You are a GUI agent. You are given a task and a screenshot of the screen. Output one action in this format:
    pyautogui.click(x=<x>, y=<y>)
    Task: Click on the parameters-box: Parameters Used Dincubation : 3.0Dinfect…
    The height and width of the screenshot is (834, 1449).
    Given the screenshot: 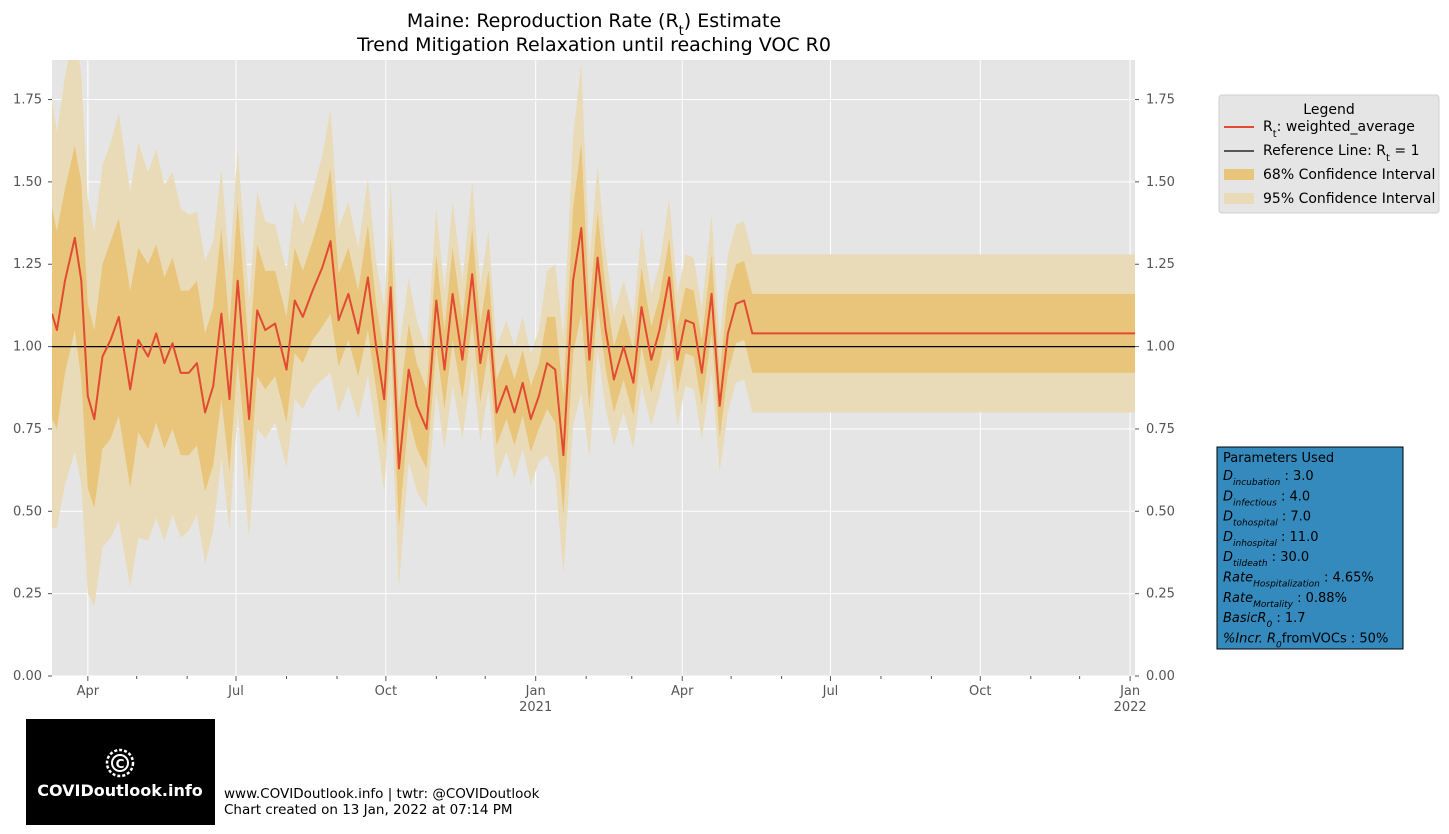 What is the action you would take?
    pyautogui.click(x=1310, y=548)
    